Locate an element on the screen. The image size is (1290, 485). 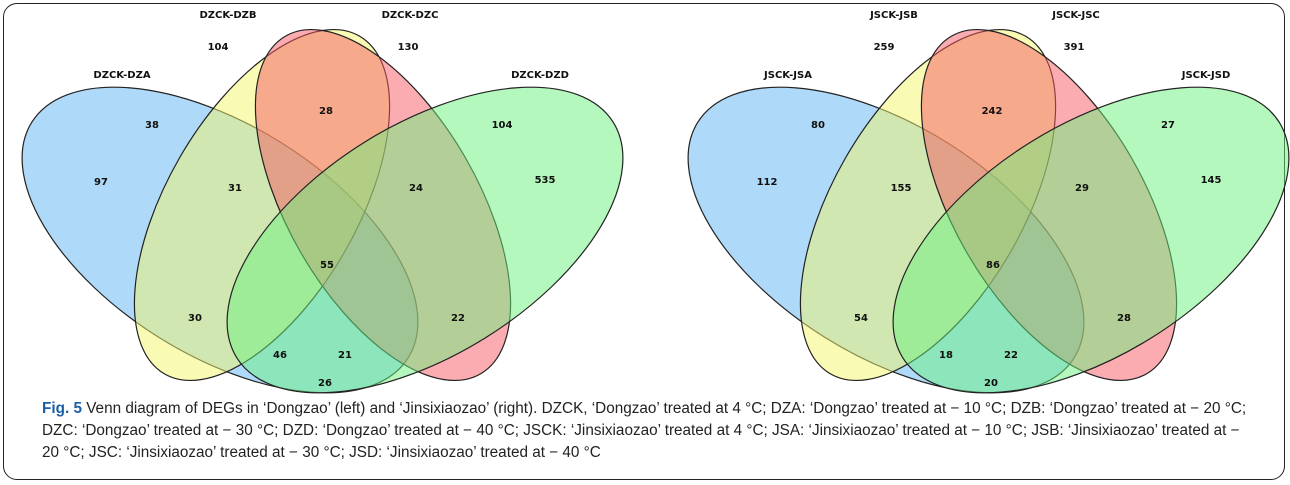
region-count: 97 is located at coordinates (101, 182).